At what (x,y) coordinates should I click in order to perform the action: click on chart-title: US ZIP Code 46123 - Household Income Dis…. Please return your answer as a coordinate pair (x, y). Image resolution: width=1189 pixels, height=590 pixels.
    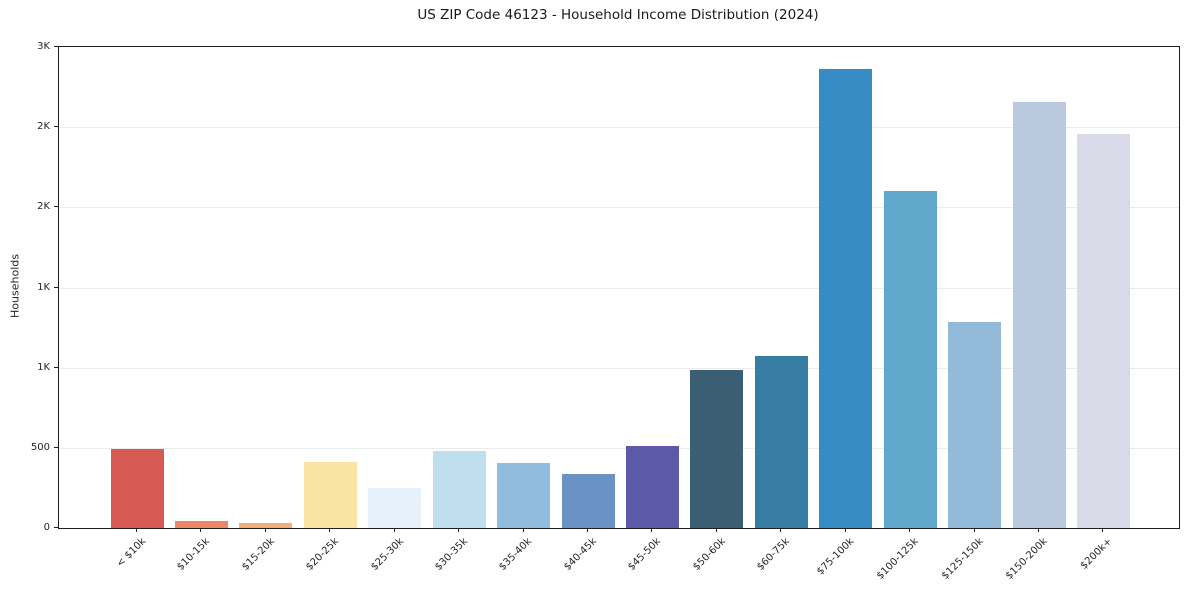
    Looking at the image, I should click on (618, 15).